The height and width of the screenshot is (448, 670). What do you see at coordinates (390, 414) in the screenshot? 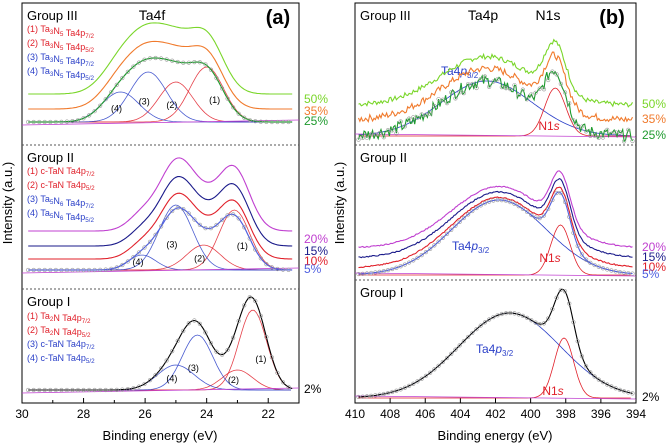
I see `x-tick-label-b: 408` at bounding box center [390, 414].